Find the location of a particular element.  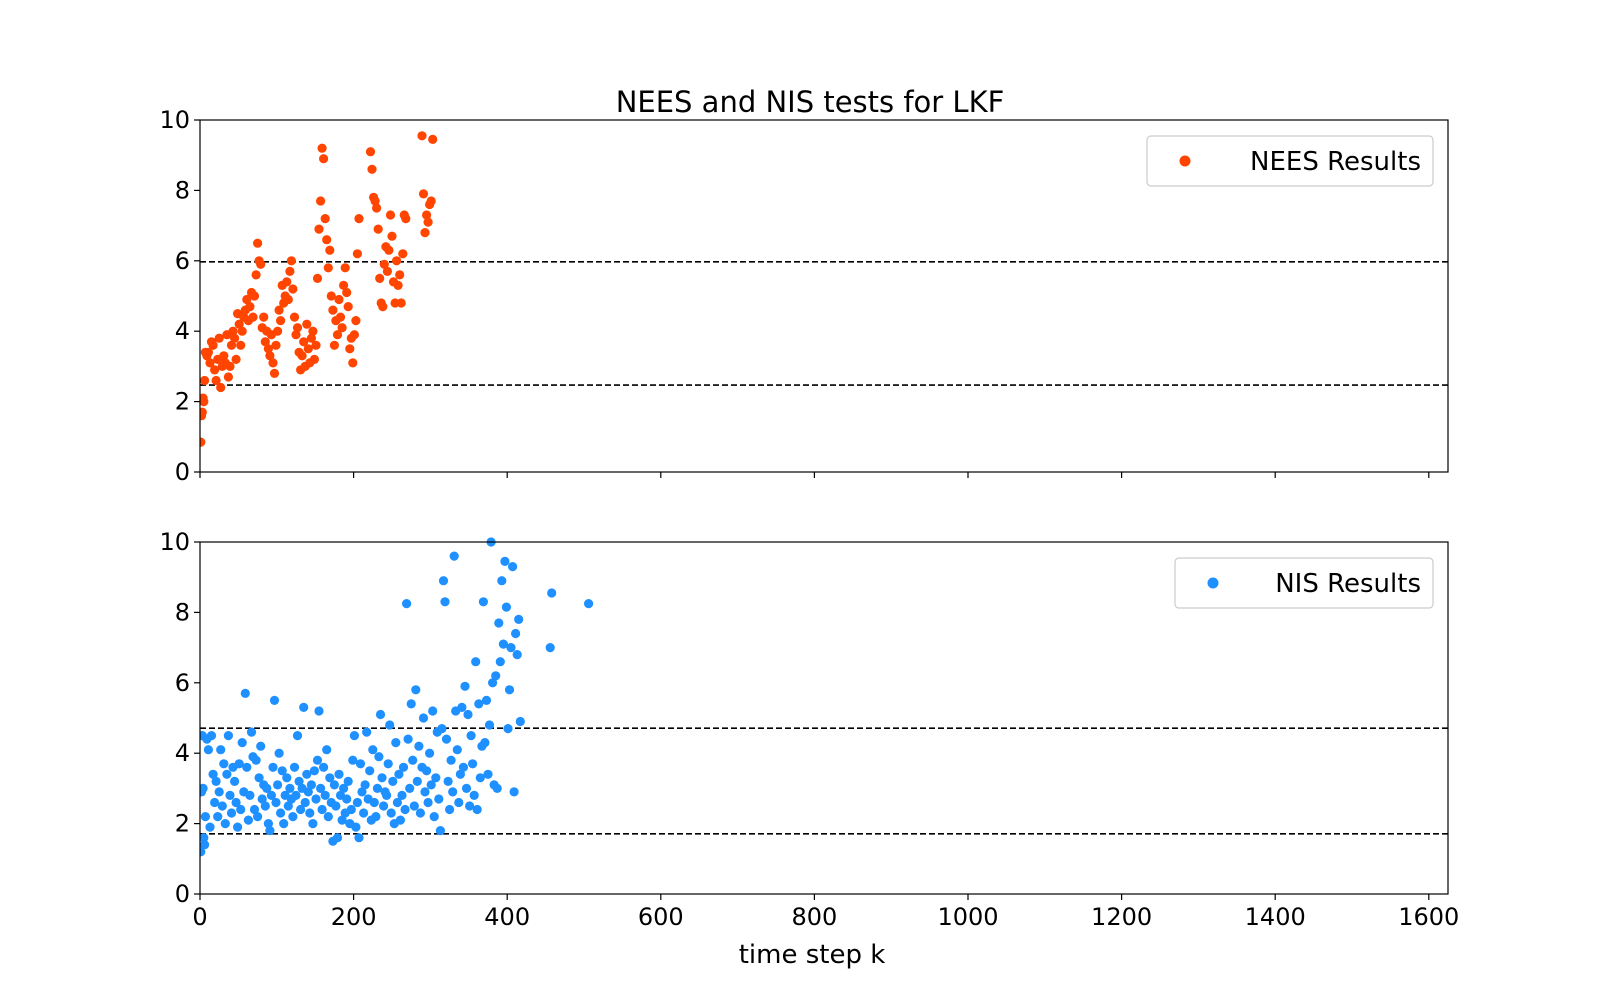

nis-x-tick-label: 0 is located at coordinates (199, 917).